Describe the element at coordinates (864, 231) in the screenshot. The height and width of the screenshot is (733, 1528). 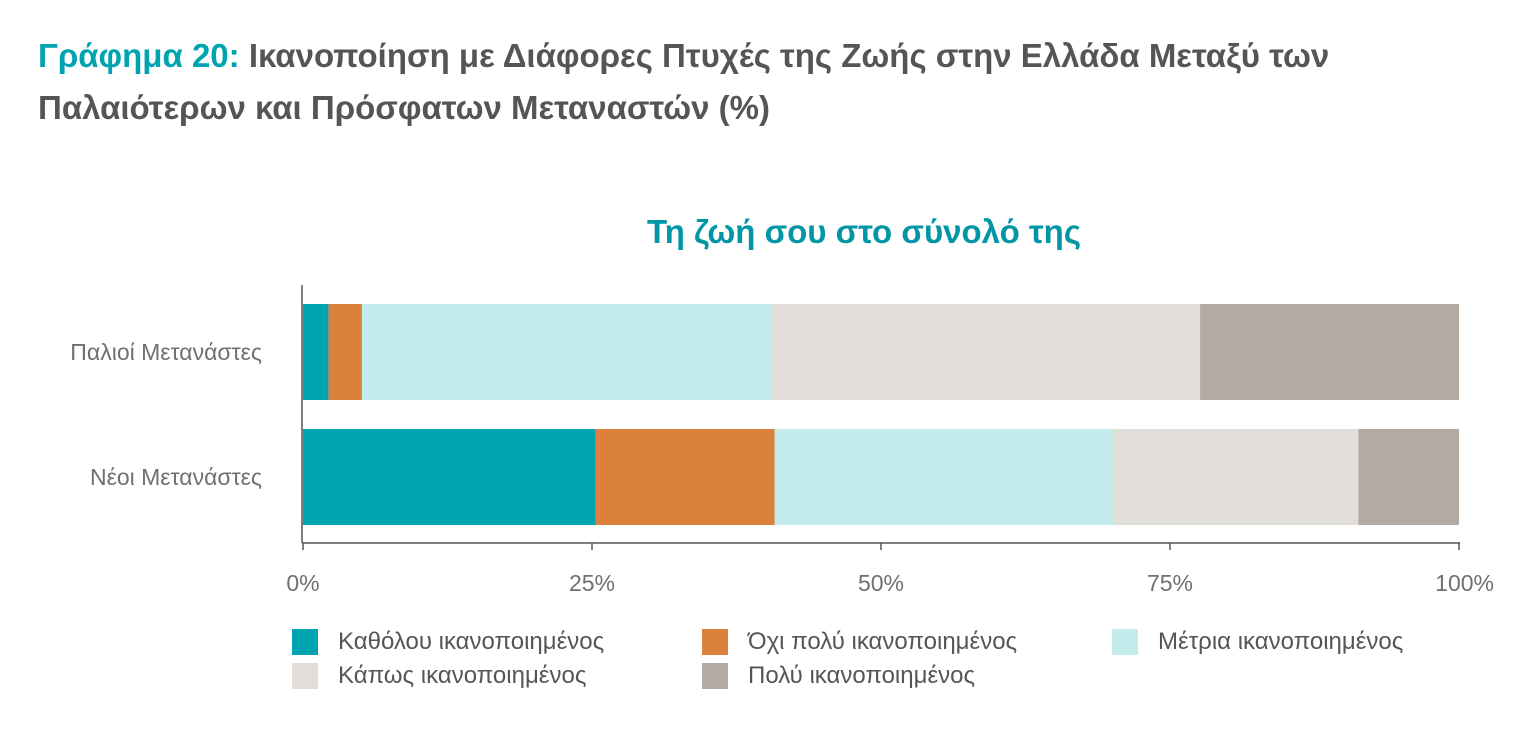
I see `chart-subtitle: Τη ζωή σου στο σύνολό της` at that location.